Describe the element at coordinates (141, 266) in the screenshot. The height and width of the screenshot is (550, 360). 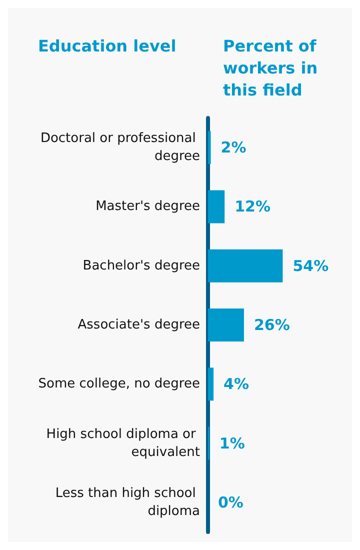
I see `y-tick-label: Bachelor's degree` at that location.